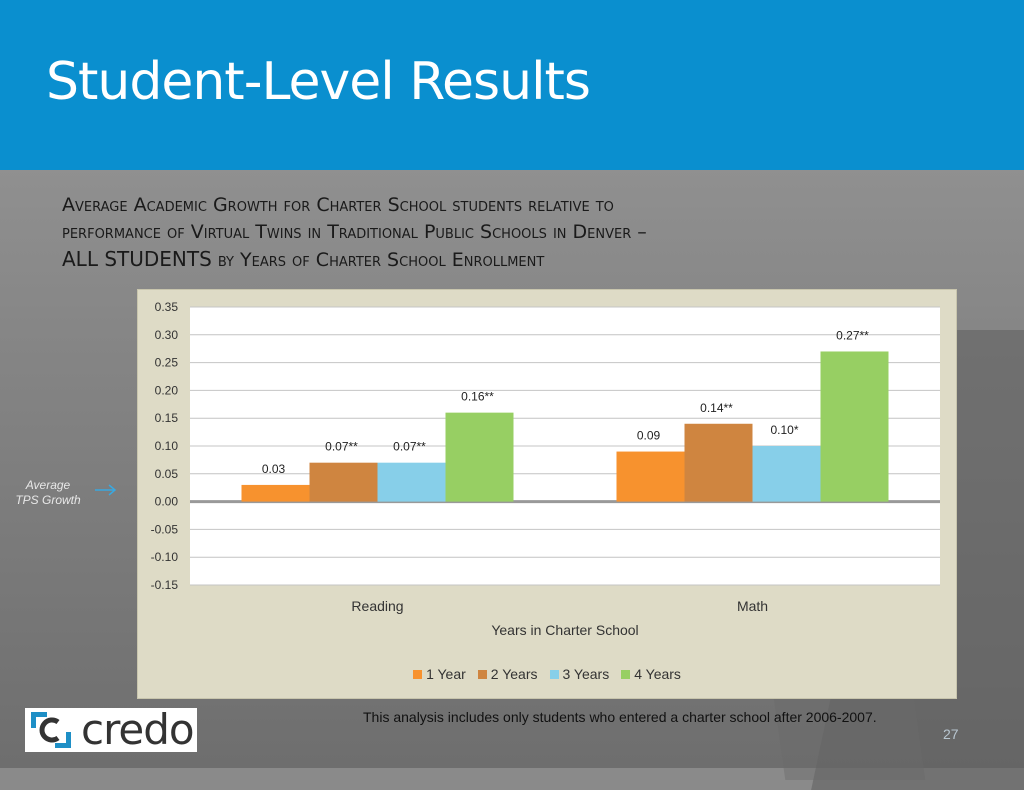 This screenshot has height=790, width=1024. I want to click on y-tick-label: 0.15, so click(167, 418).